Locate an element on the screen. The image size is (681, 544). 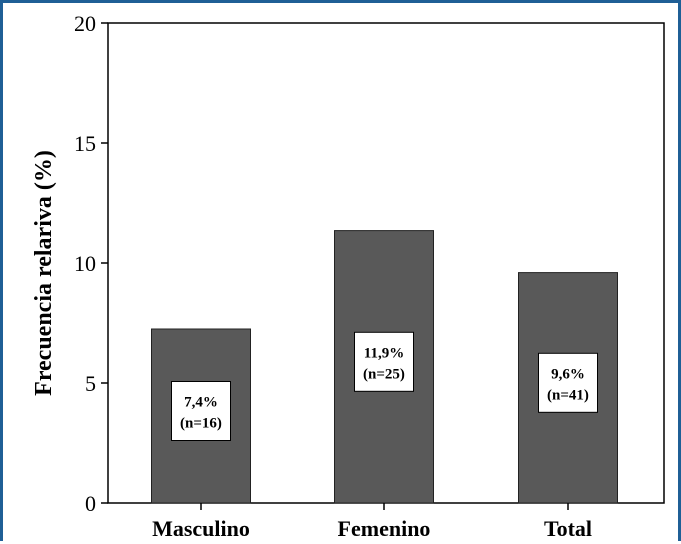
data-label-value: 7,4% is located at coordinates (201, 403).